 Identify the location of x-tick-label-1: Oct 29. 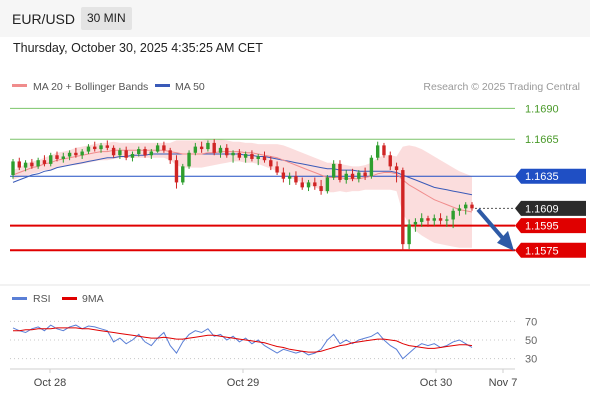
(243, 383).